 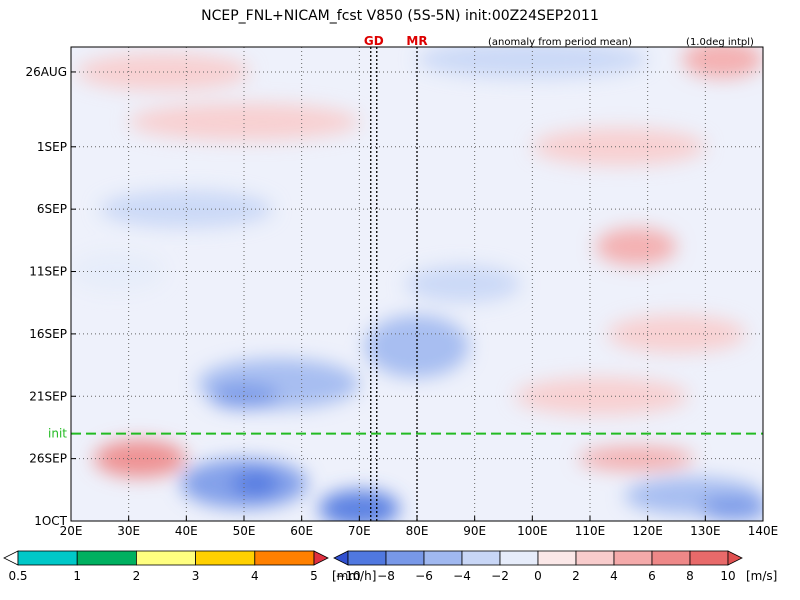 I want to click on x-tick-label: 50E, so click(x=244, y=531).